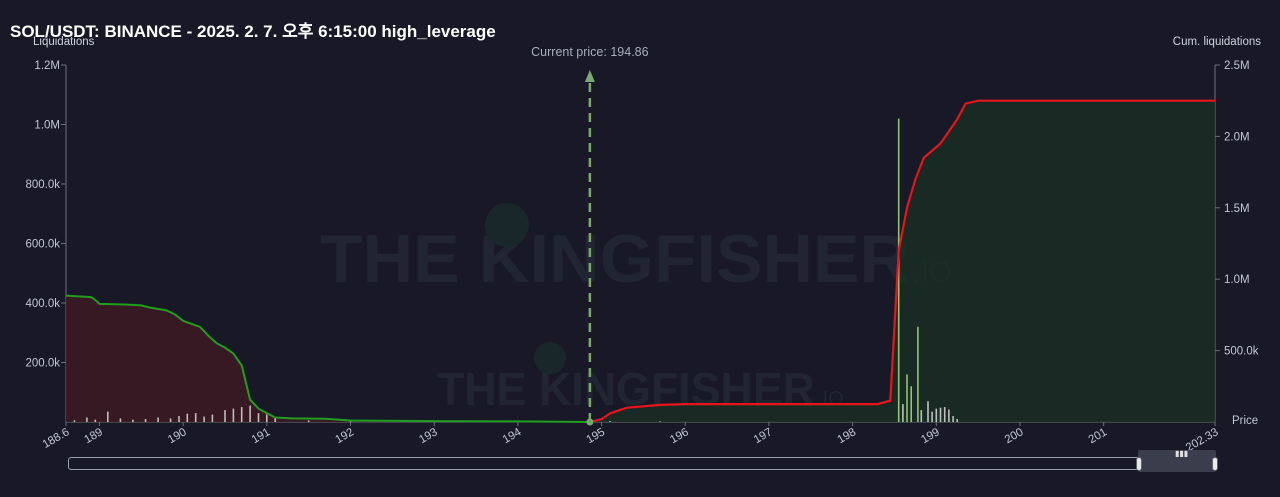 The width and height of the screenshot is (1280, 497). I want to click on y-left-tick-label: 800.0k, so click(42, 185).